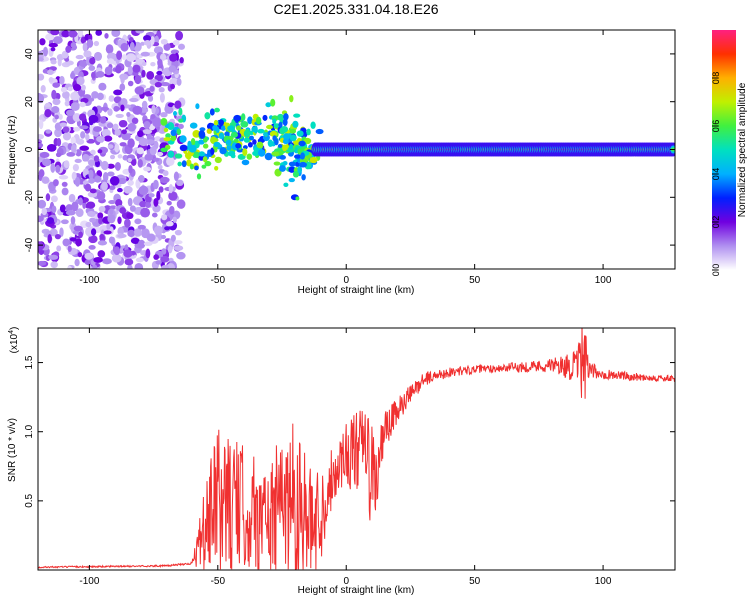 This screenshot has width=750, height=600. Describe the element at coordinates (29, 431) in the screenshot. I see `y-tick-label: 1.0` at that location.